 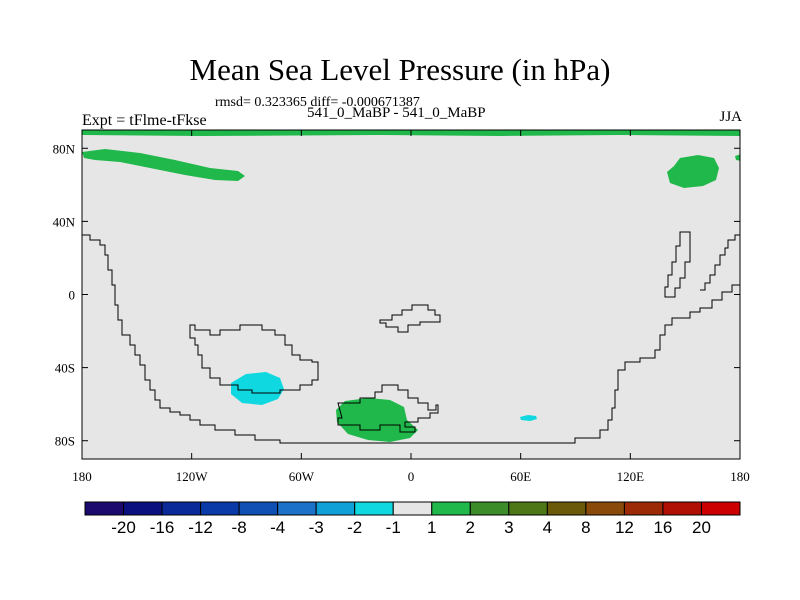 What do you see at coordinates (662, 527) in the screenshot?
I see `colorbar-label: 16` at bounding box center [662, 527].